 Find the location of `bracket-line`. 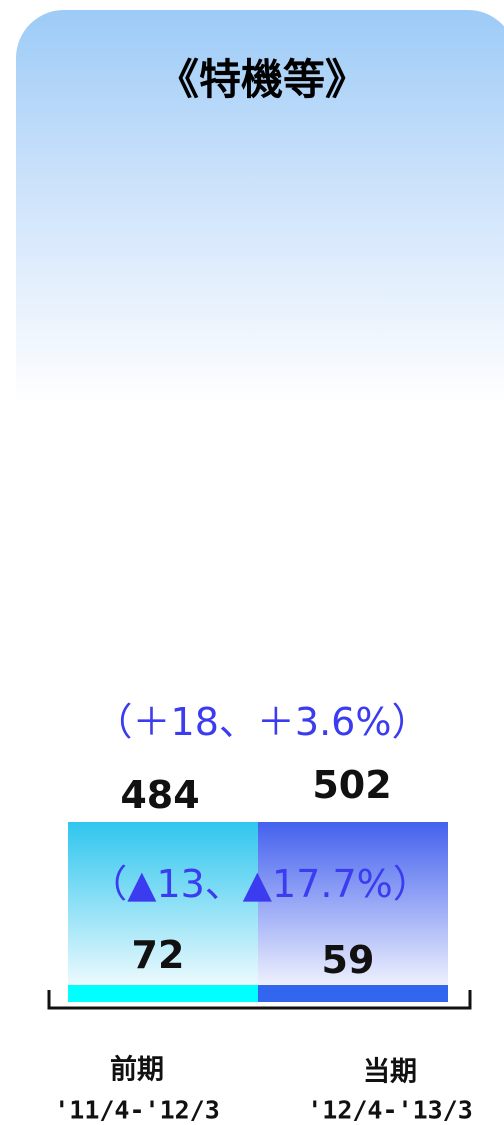

bracket-line is located at coordinates (259, 1000).